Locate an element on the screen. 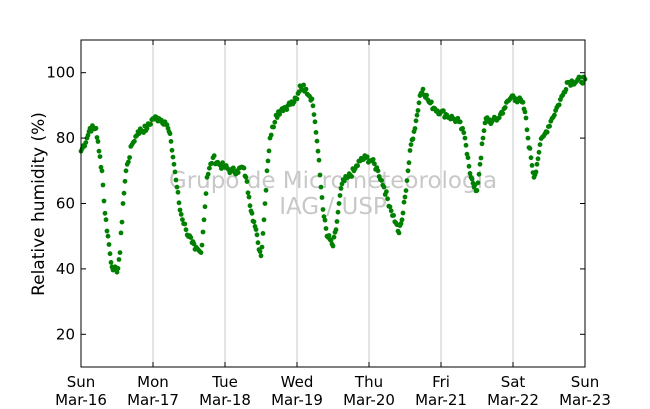 Image resolution: width=650 pixels, height=409 pixels. y-tick-label: 80 is located at coordinates (65, 138).